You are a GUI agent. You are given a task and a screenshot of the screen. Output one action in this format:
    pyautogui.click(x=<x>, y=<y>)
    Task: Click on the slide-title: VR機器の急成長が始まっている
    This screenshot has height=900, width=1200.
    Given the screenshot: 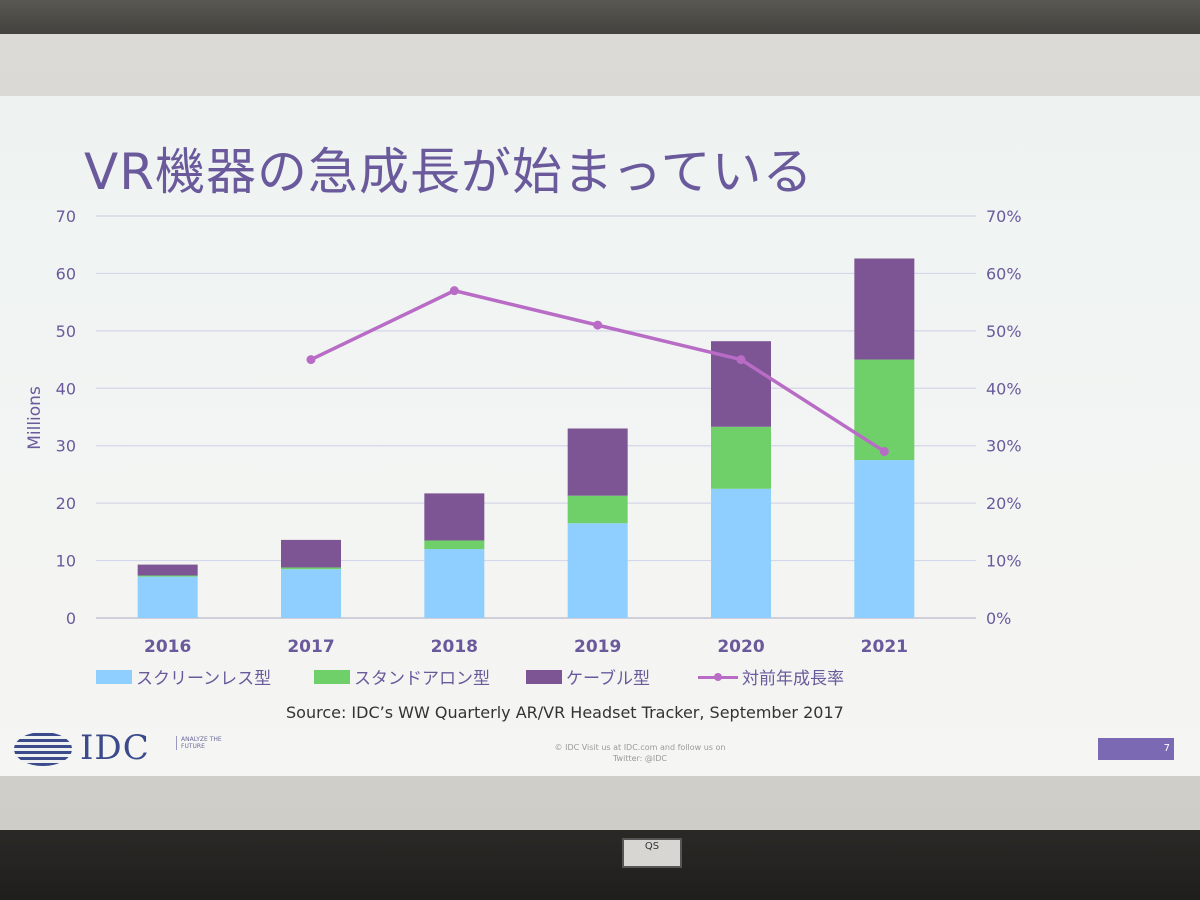 What is the action you would take?
    pyautogui.click(x=449, y=172)
    